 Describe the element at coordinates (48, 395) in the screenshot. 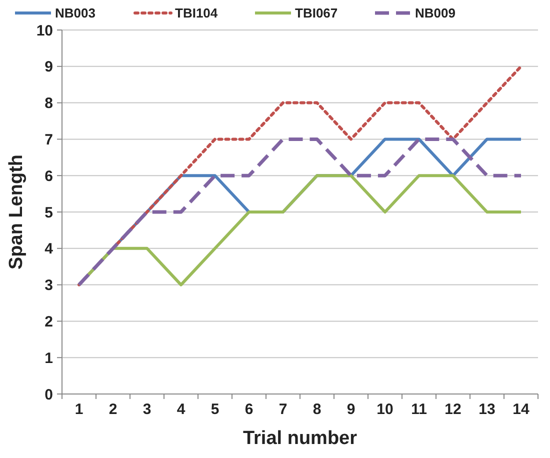

I see `y-tick-label: 0` at that location.